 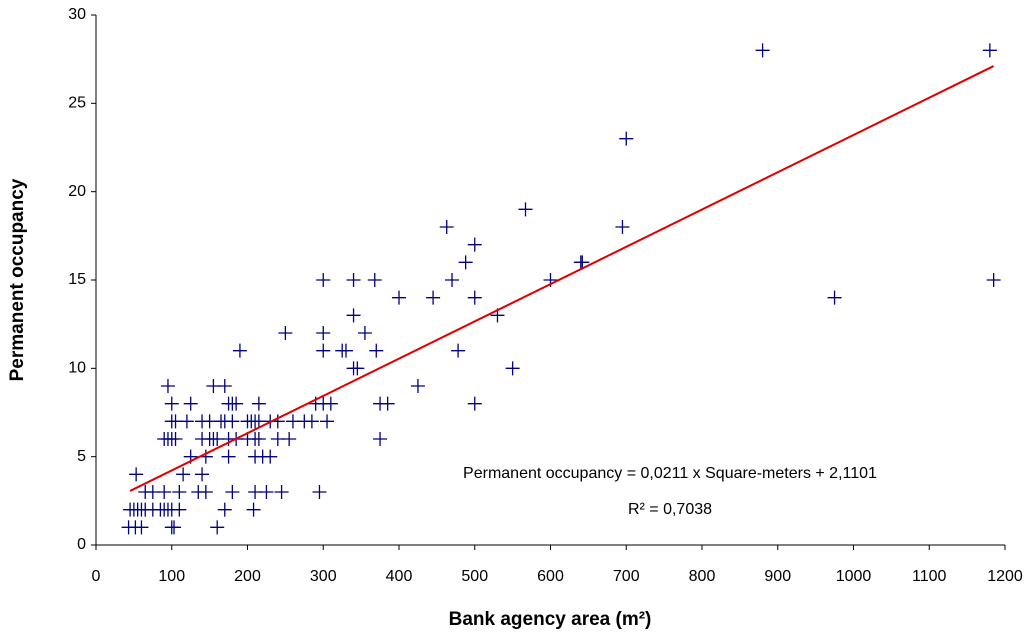 What do you see at coordinates (626, 576) in the screenshot?
I see `x-tick-label: 700` at bounding box center [626, 576].